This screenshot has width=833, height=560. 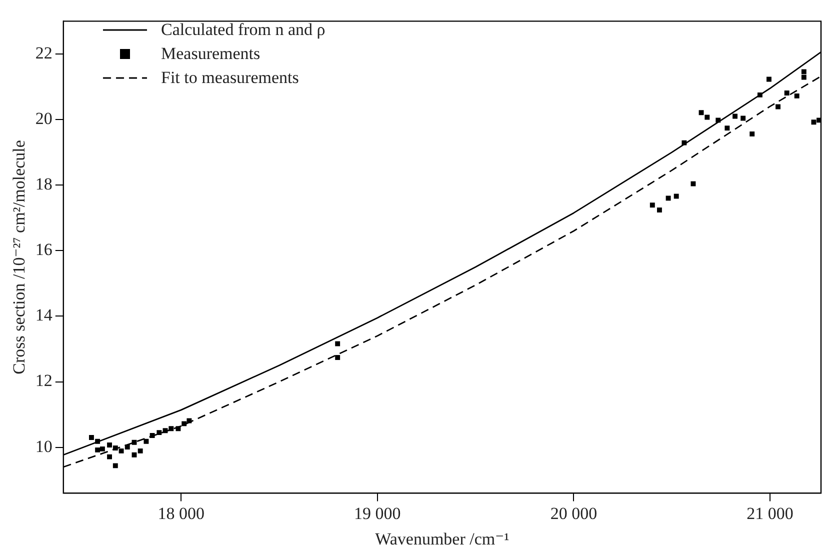 What do you see at coordinates (43, 446) in the screenshot?
I see `y-tick-label: 10` at bounding box center [43, 446].